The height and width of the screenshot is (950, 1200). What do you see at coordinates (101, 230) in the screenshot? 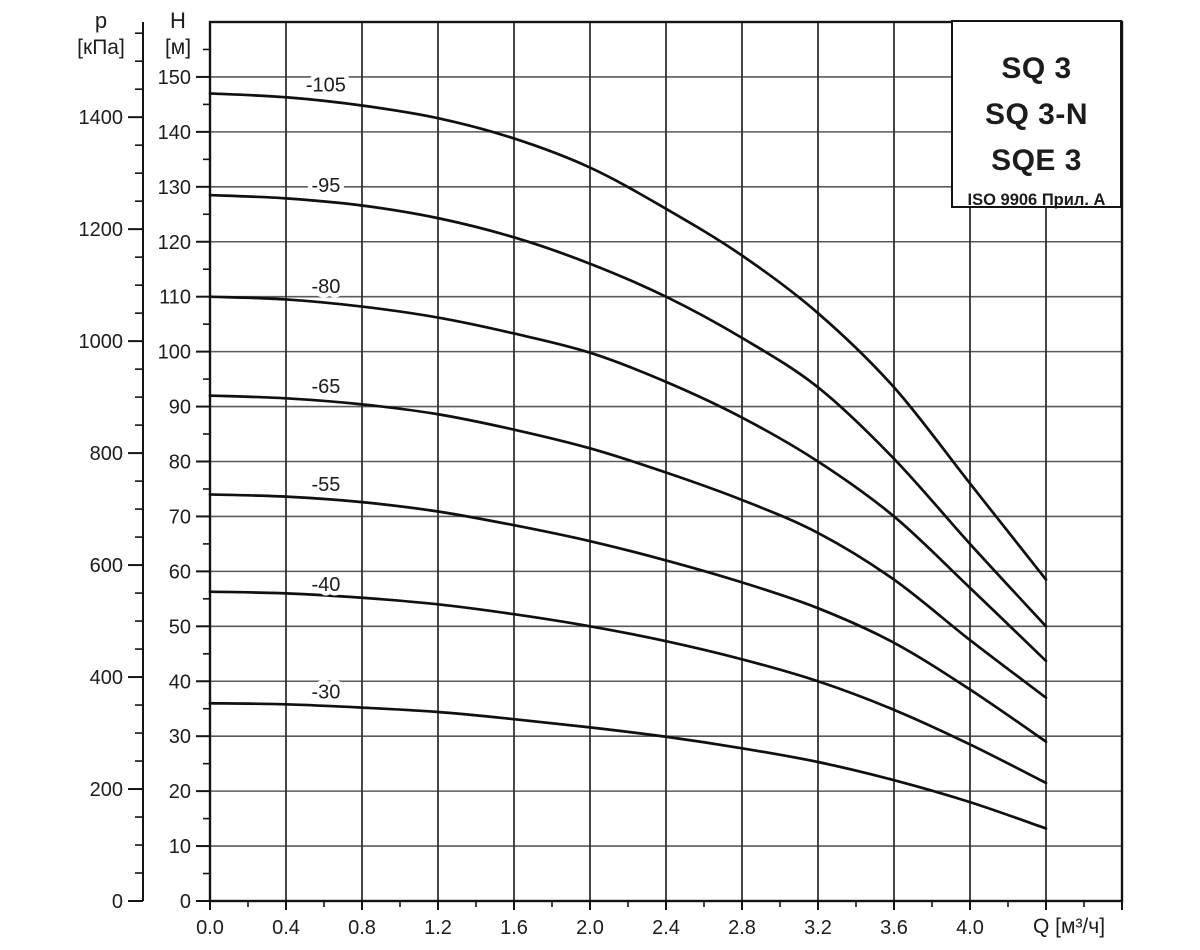
I see `pressure-tick-label: 1200` at bounding box center [101, 230].